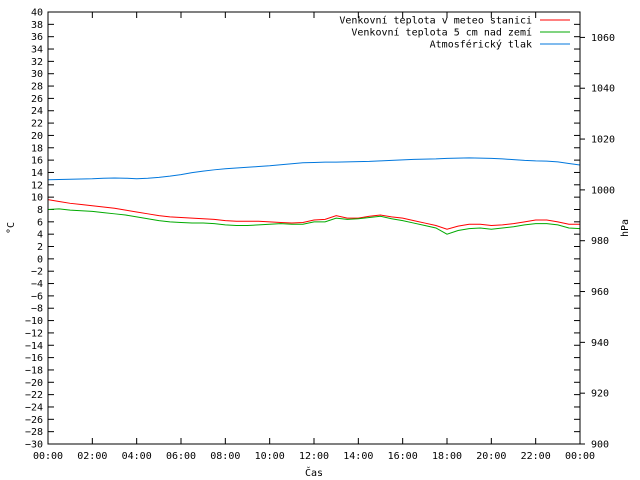  I want to click on y-tick-label: −18, so click(34, 370).